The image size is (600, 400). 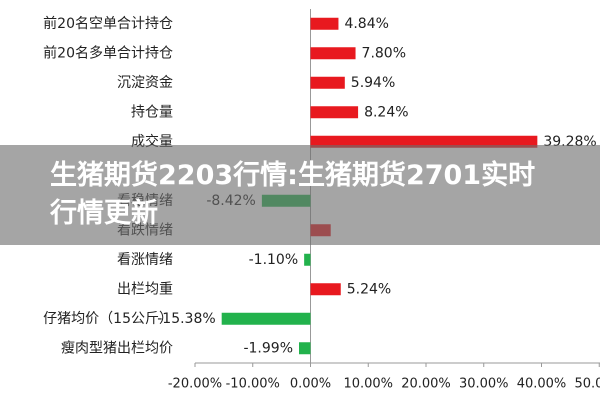 What do you see at coordinates (268, 348) in the screenshot?
I see `value-label: -1.99%` at bounding box center [268, 348].